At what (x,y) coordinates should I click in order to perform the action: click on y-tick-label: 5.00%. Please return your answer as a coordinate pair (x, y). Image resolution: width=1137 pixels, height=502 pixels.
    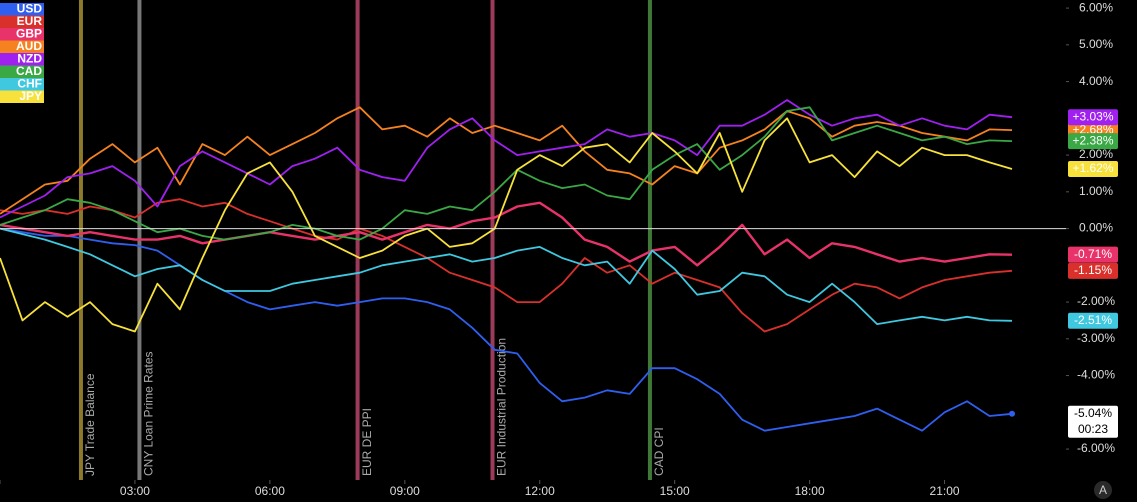
    Looking at the image, I should click on (1096, 44).